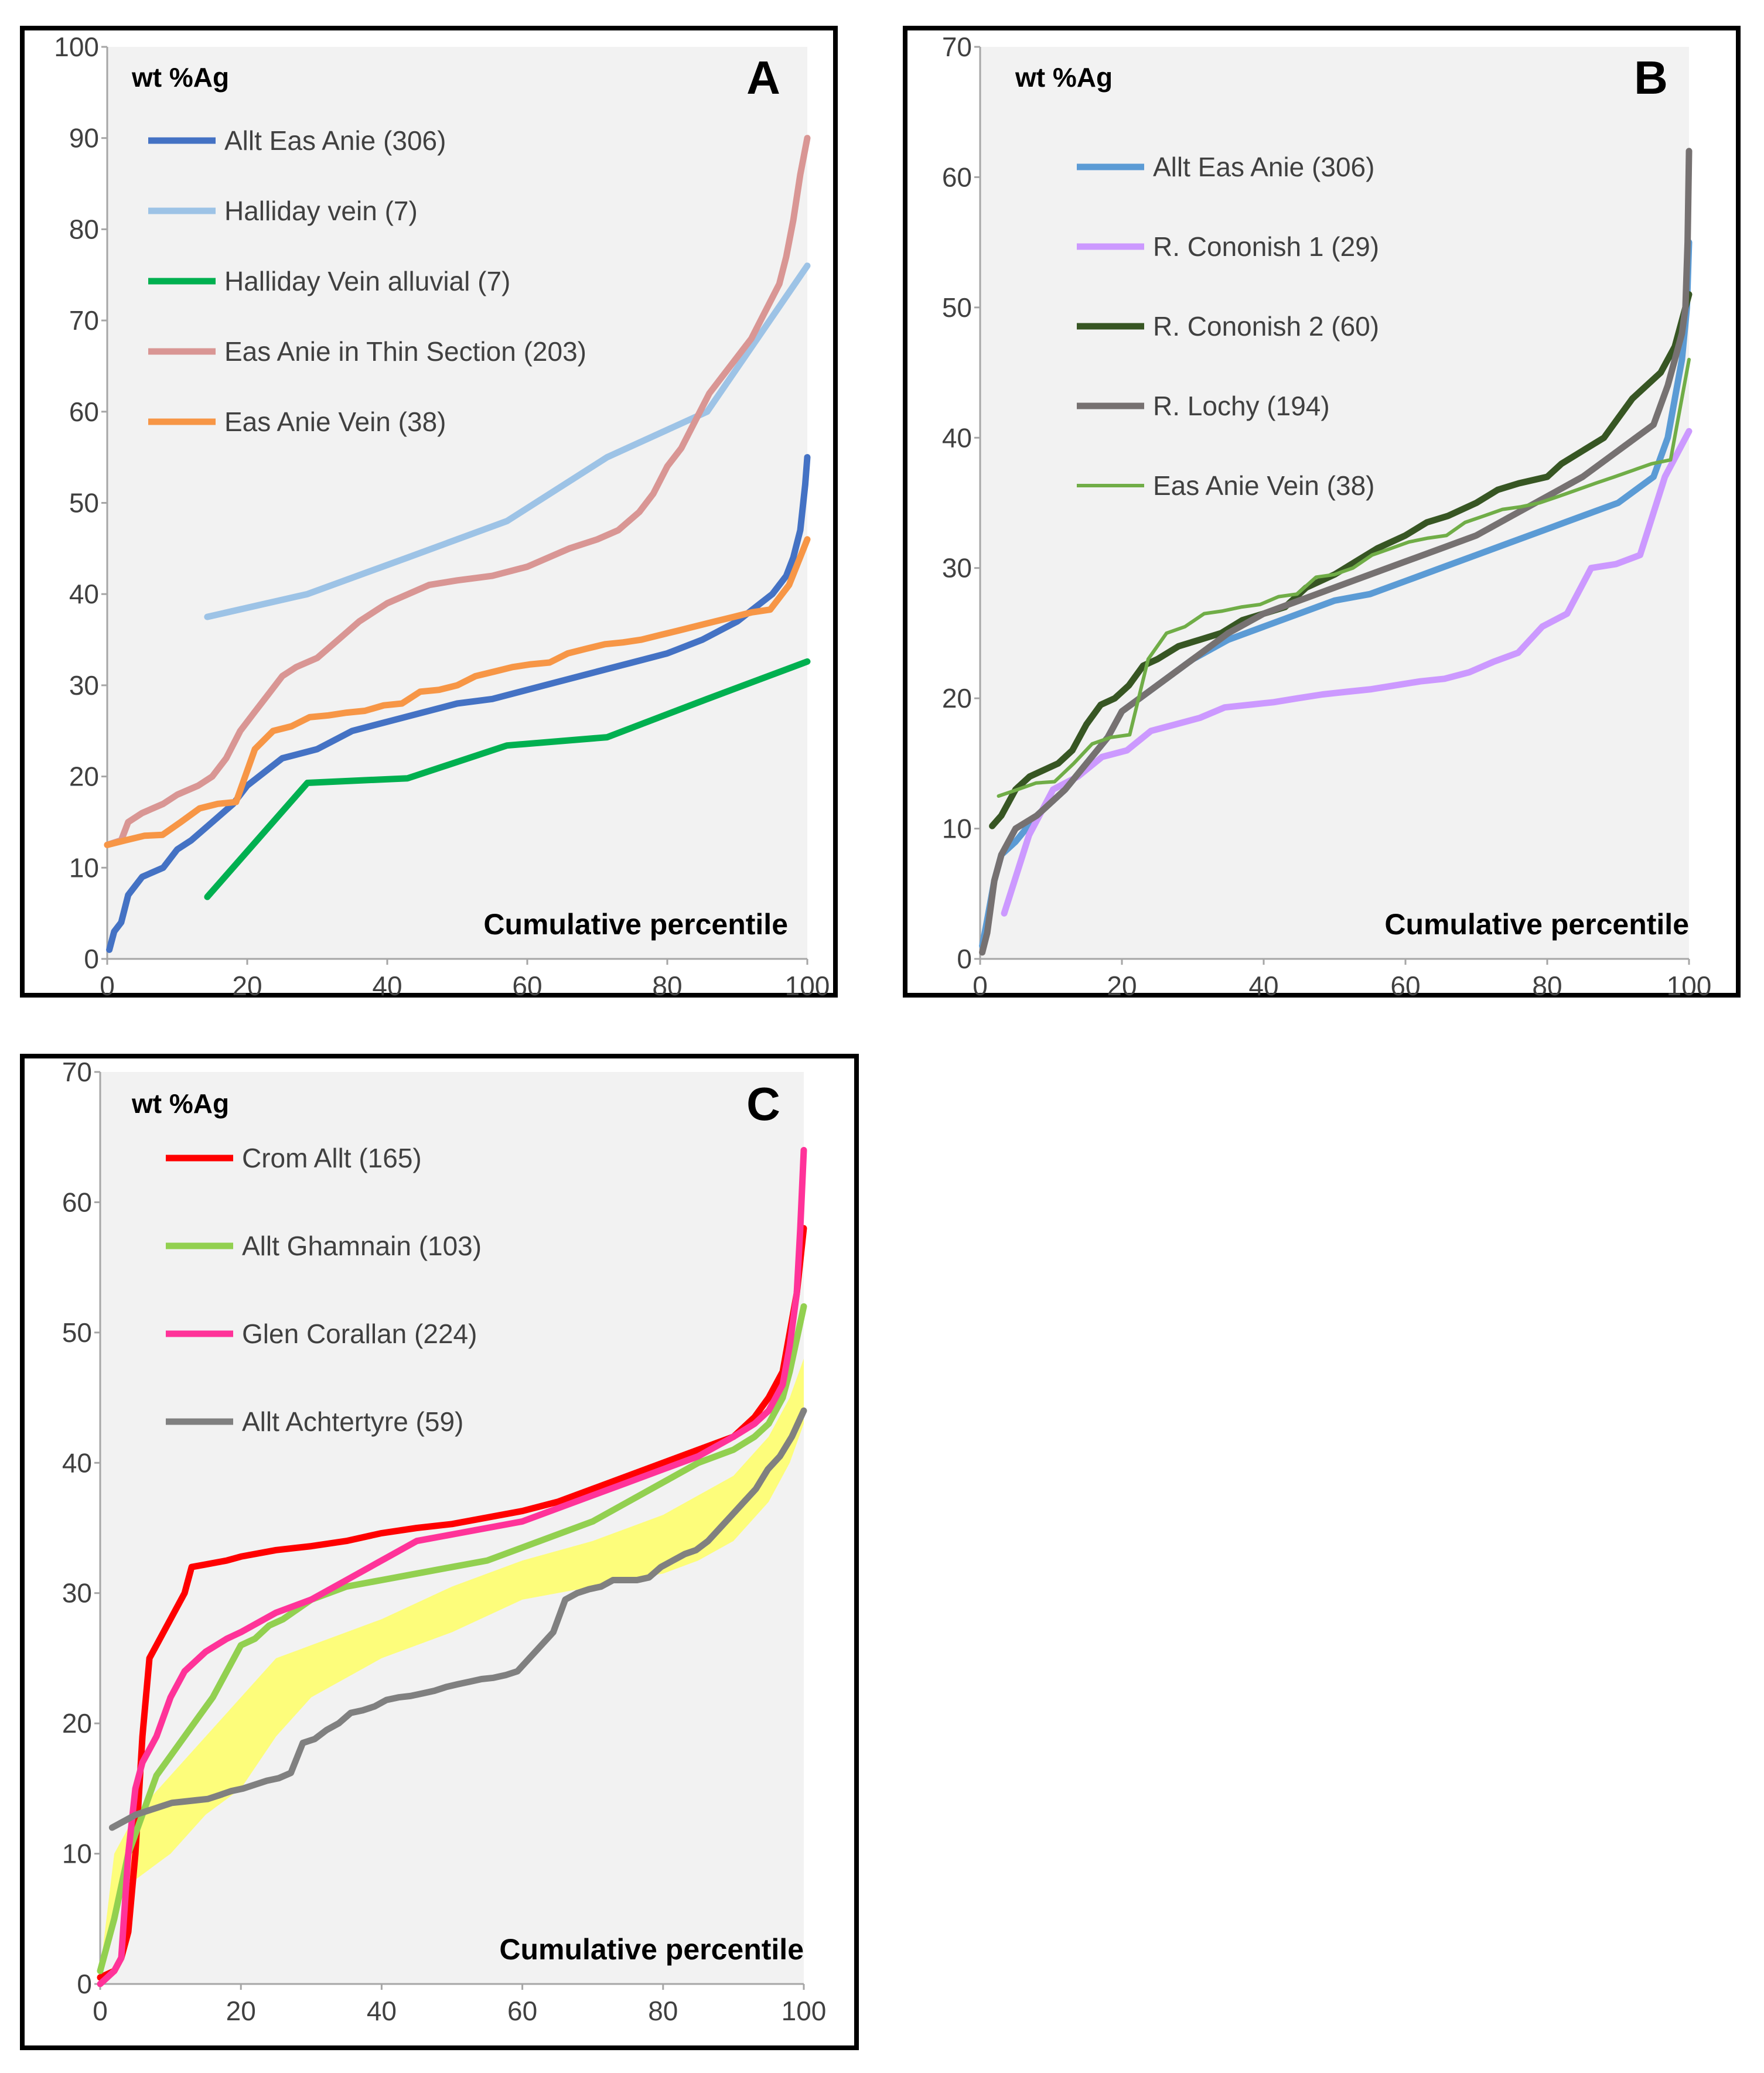 This screenshot has width=1764, height=2073. Describe the element at coordinates (382, 2011) in the screenshot. I see `panel-c-x-tick-label: 40` at that location.